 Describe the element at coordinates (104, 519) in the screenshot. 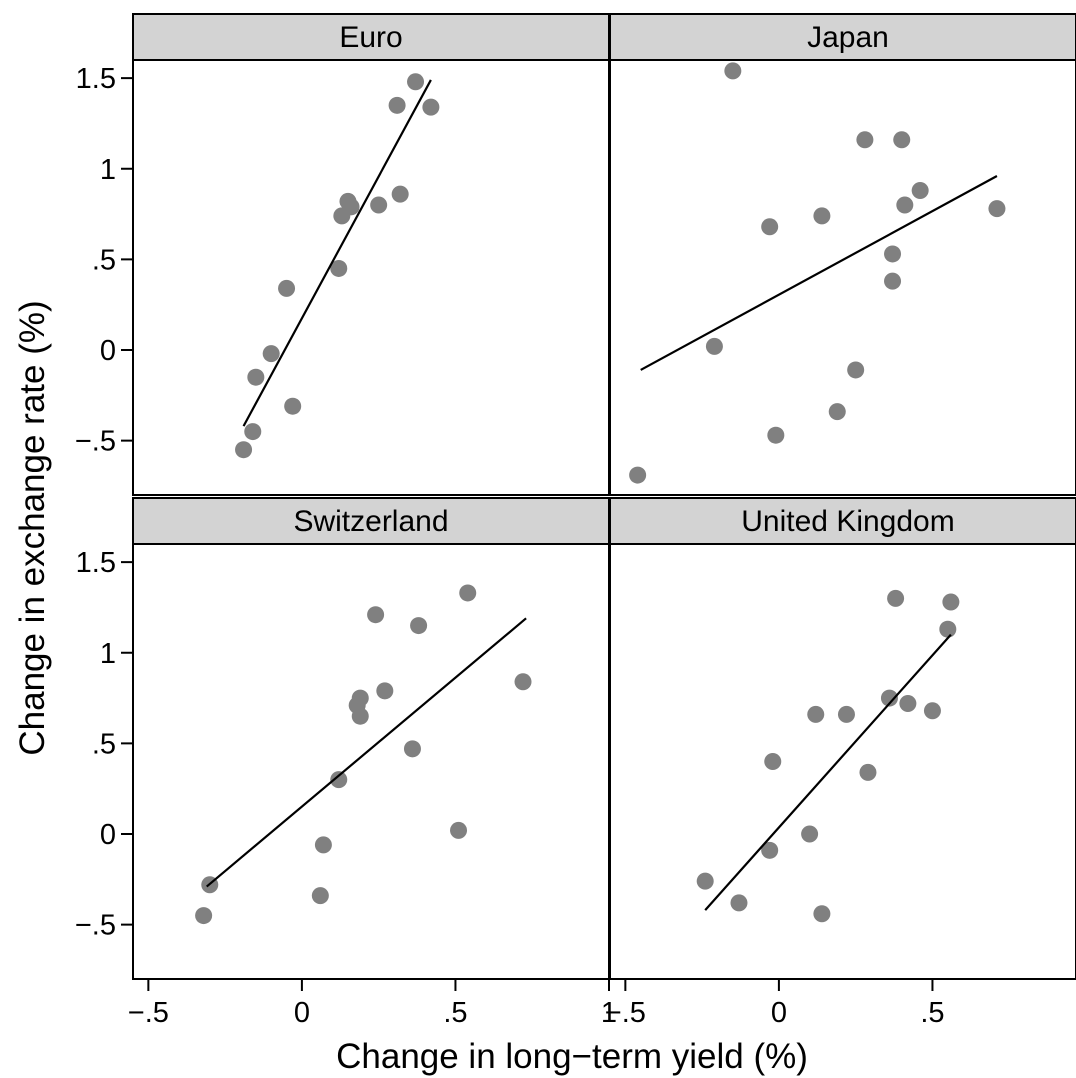

I see `y-axes: −.5 0 .5 1 1.5 −.5 0 .5 1 1.5` at that location.